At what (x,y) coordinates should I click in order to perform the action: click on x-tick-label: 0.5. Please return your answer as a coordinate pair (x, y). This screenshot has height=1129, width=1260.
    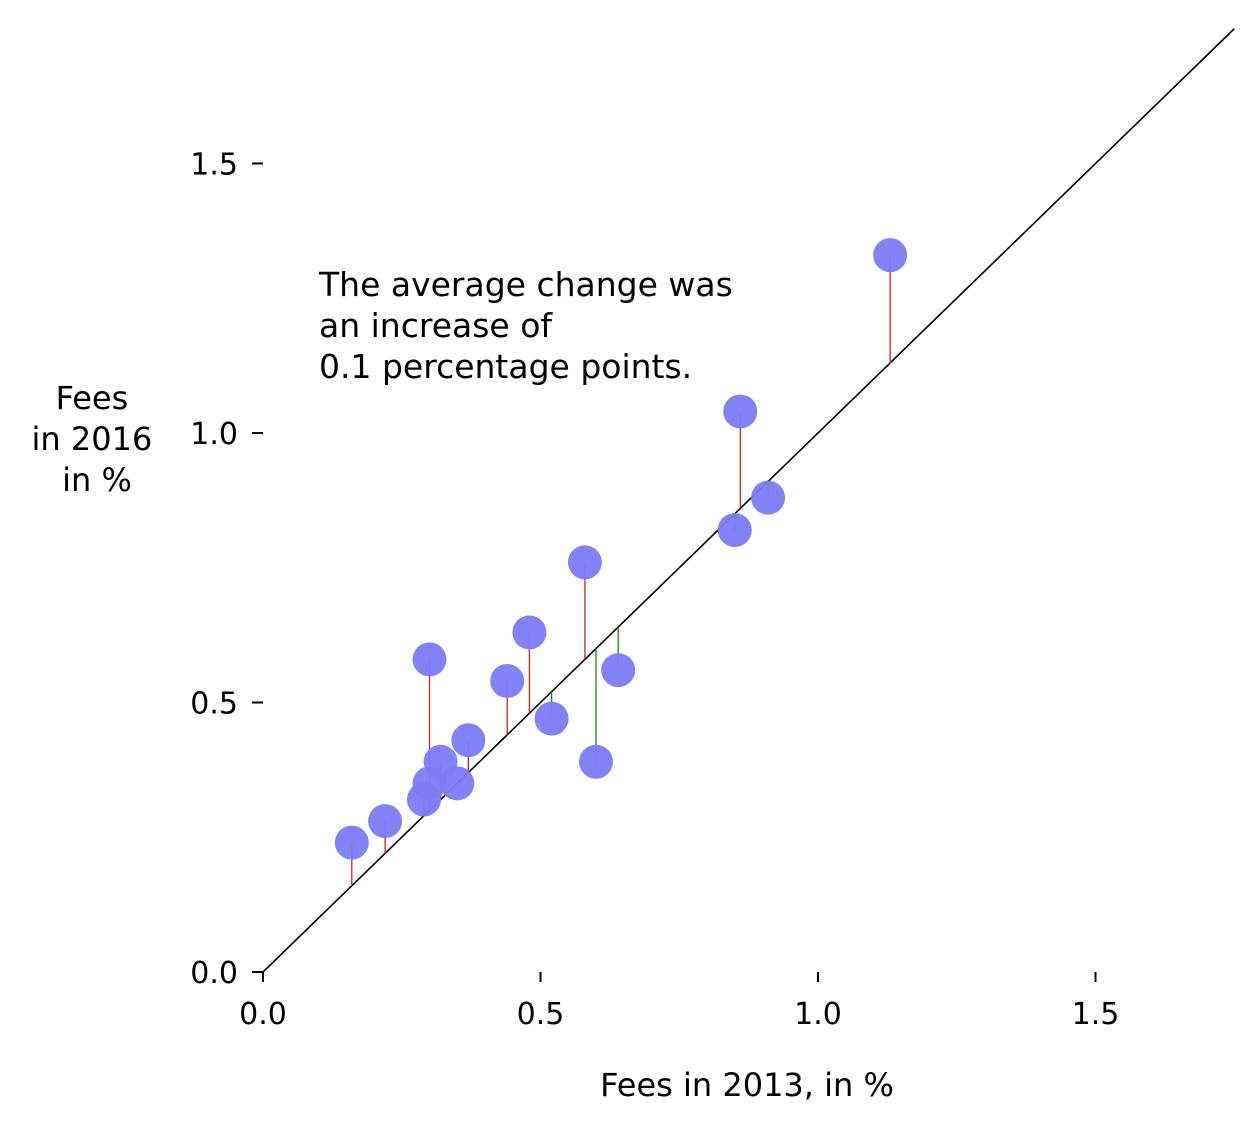
    Looking at the image, I should click on (541, 1014).